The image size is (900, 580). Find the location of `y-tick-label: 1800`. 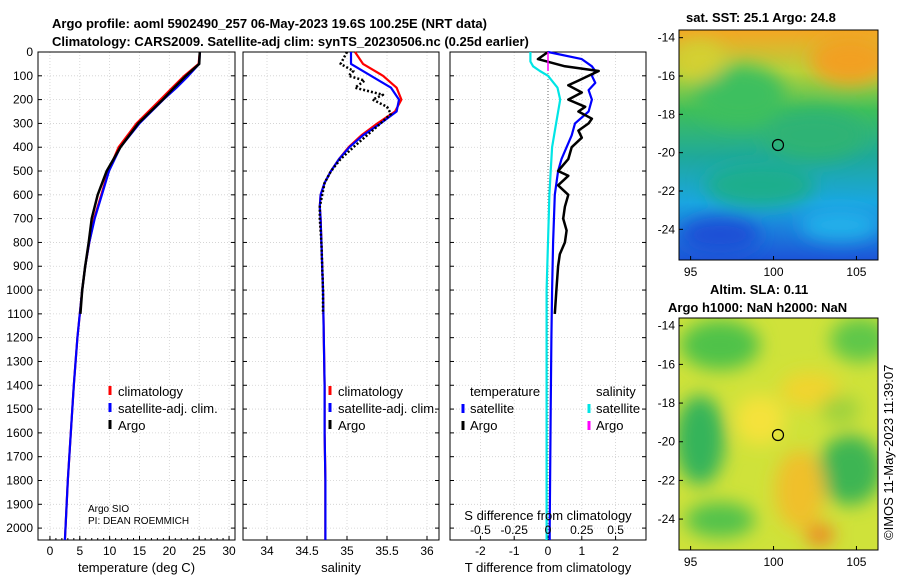

y-tick-label: 1800 is located at coordinates (19, 480).